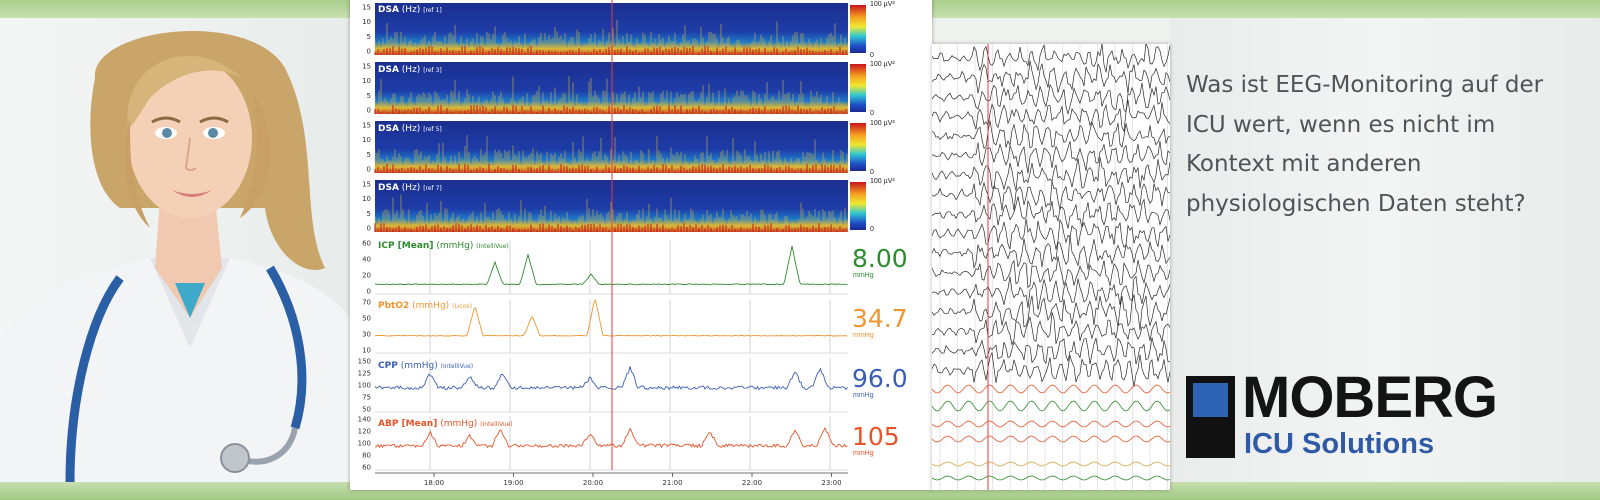  What do you see at coordinates (364, 420) in the screenshot?
I see `trend-y-tick: 140` at bounding box center [364, 420].